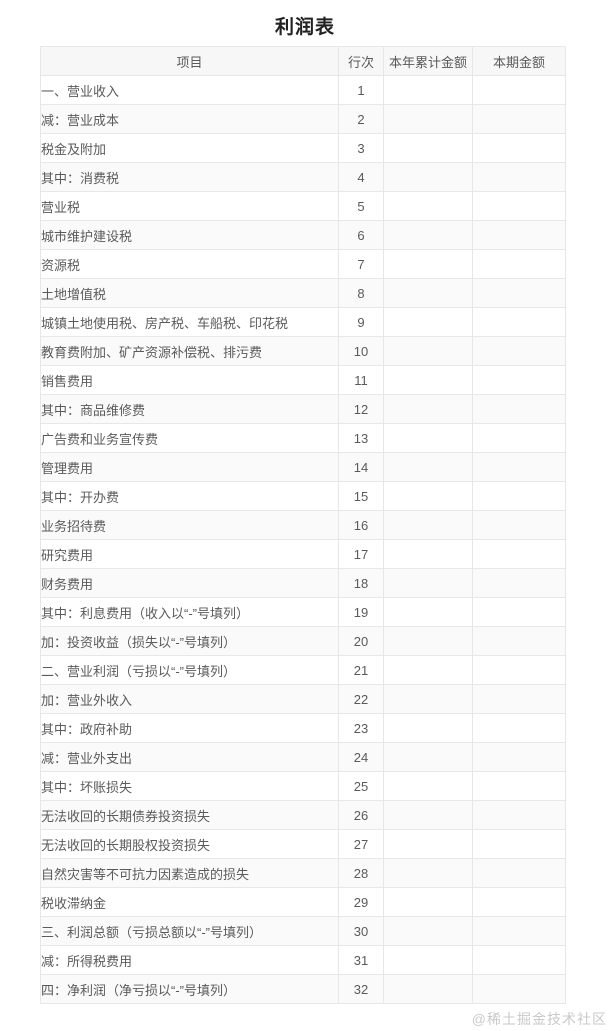 The width and height of the screenshot is (610, 1031). I want to click on line-number-cell: 26, so click(361, 815).